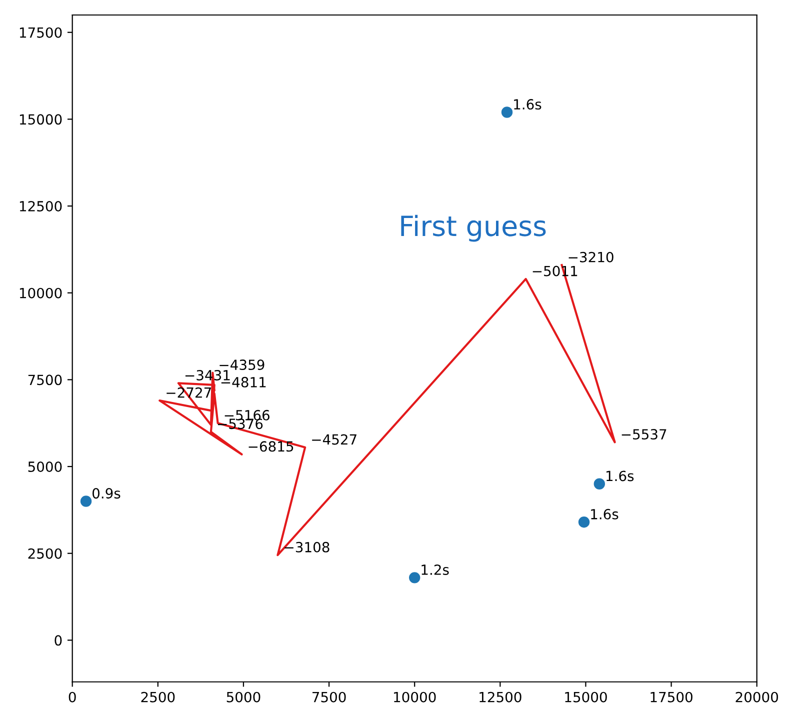  What do you see at coordinates (45, 380) in the screenshot?
I see `y-tick-label: 7500` at bounding box center [45, 380].